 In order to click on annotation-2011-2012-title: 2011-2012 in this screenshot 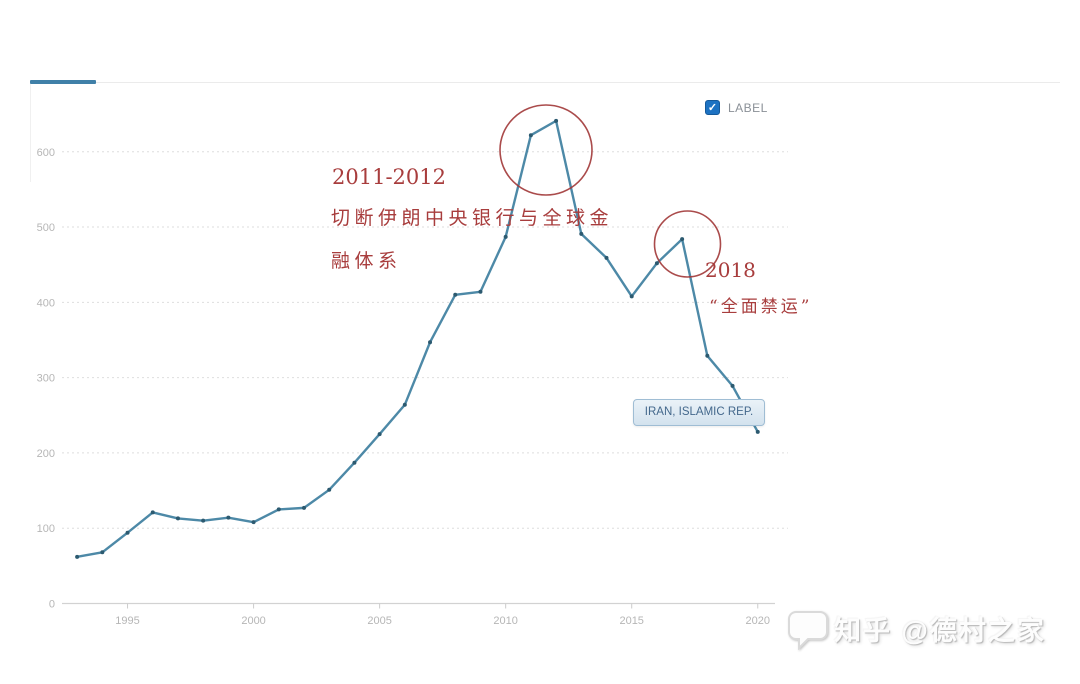, I will do `click(389, 177)`.